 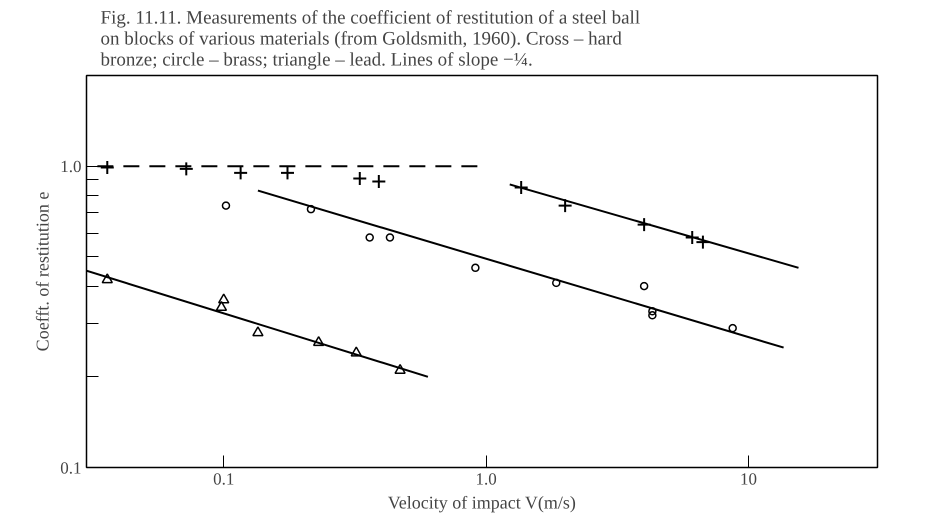 What do you see at coordinates (42, 272) in the screenshot?
I see `y-axis-title: Coefft. of restitution e` at bounding box center [42, 272].